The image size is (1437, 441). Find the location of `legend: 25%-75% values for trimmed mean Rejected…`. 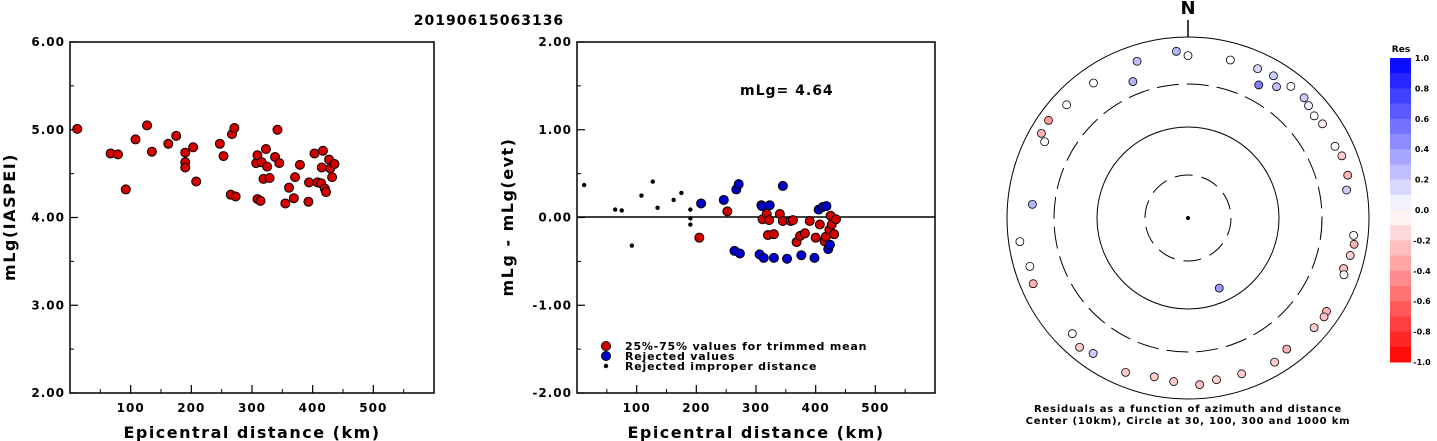

legend: 25%-75% values for trimmed mean Rejected… is located at coordinates (734, 356).